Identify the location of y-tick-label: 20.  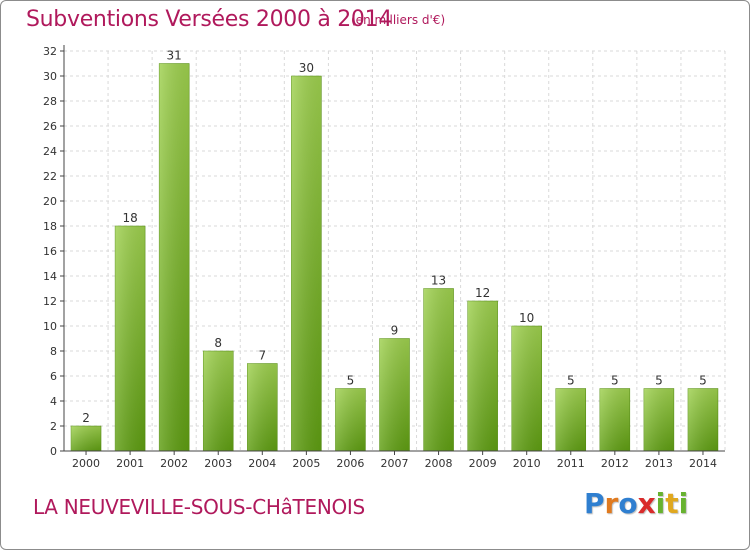
(50, 201).